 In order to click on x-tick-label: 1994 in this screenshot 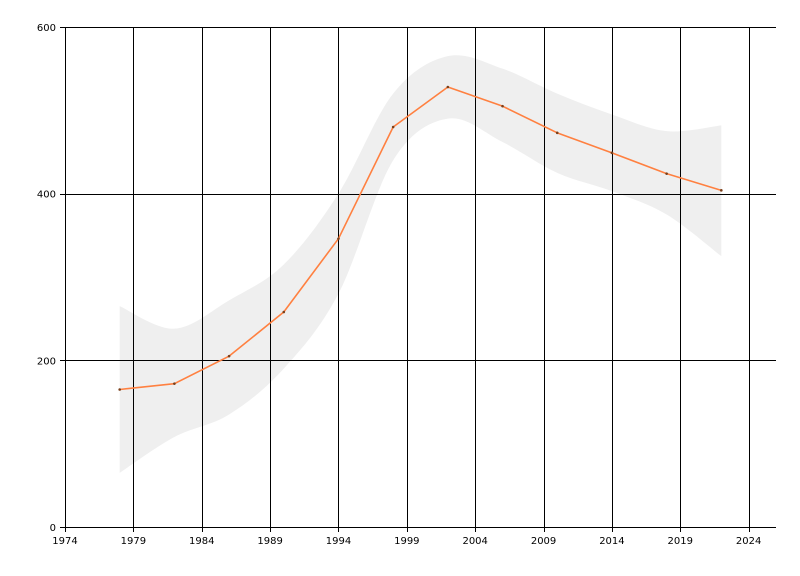, I will do `click(338, 541)`.